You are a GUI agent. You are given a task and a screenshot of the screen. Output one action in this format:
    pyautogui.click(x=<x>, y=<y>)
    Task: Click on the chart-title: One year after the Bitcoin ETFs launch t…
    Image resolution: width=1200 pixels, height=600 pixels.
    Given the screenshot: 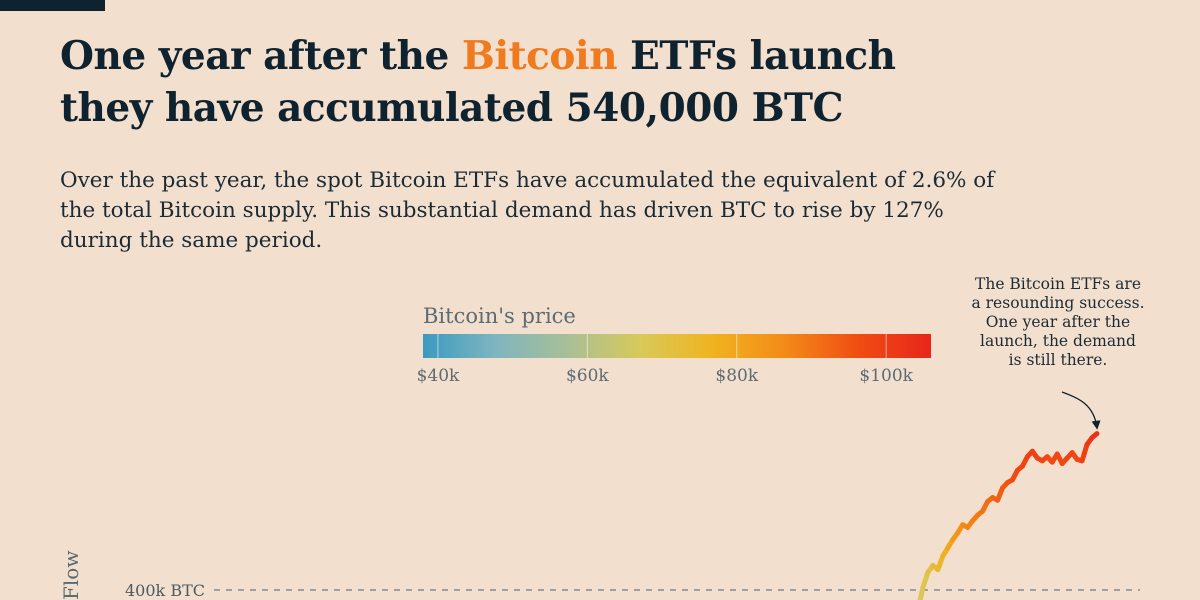 What is the action you would take?
    pyautogui.click(x=478, y=82)
    